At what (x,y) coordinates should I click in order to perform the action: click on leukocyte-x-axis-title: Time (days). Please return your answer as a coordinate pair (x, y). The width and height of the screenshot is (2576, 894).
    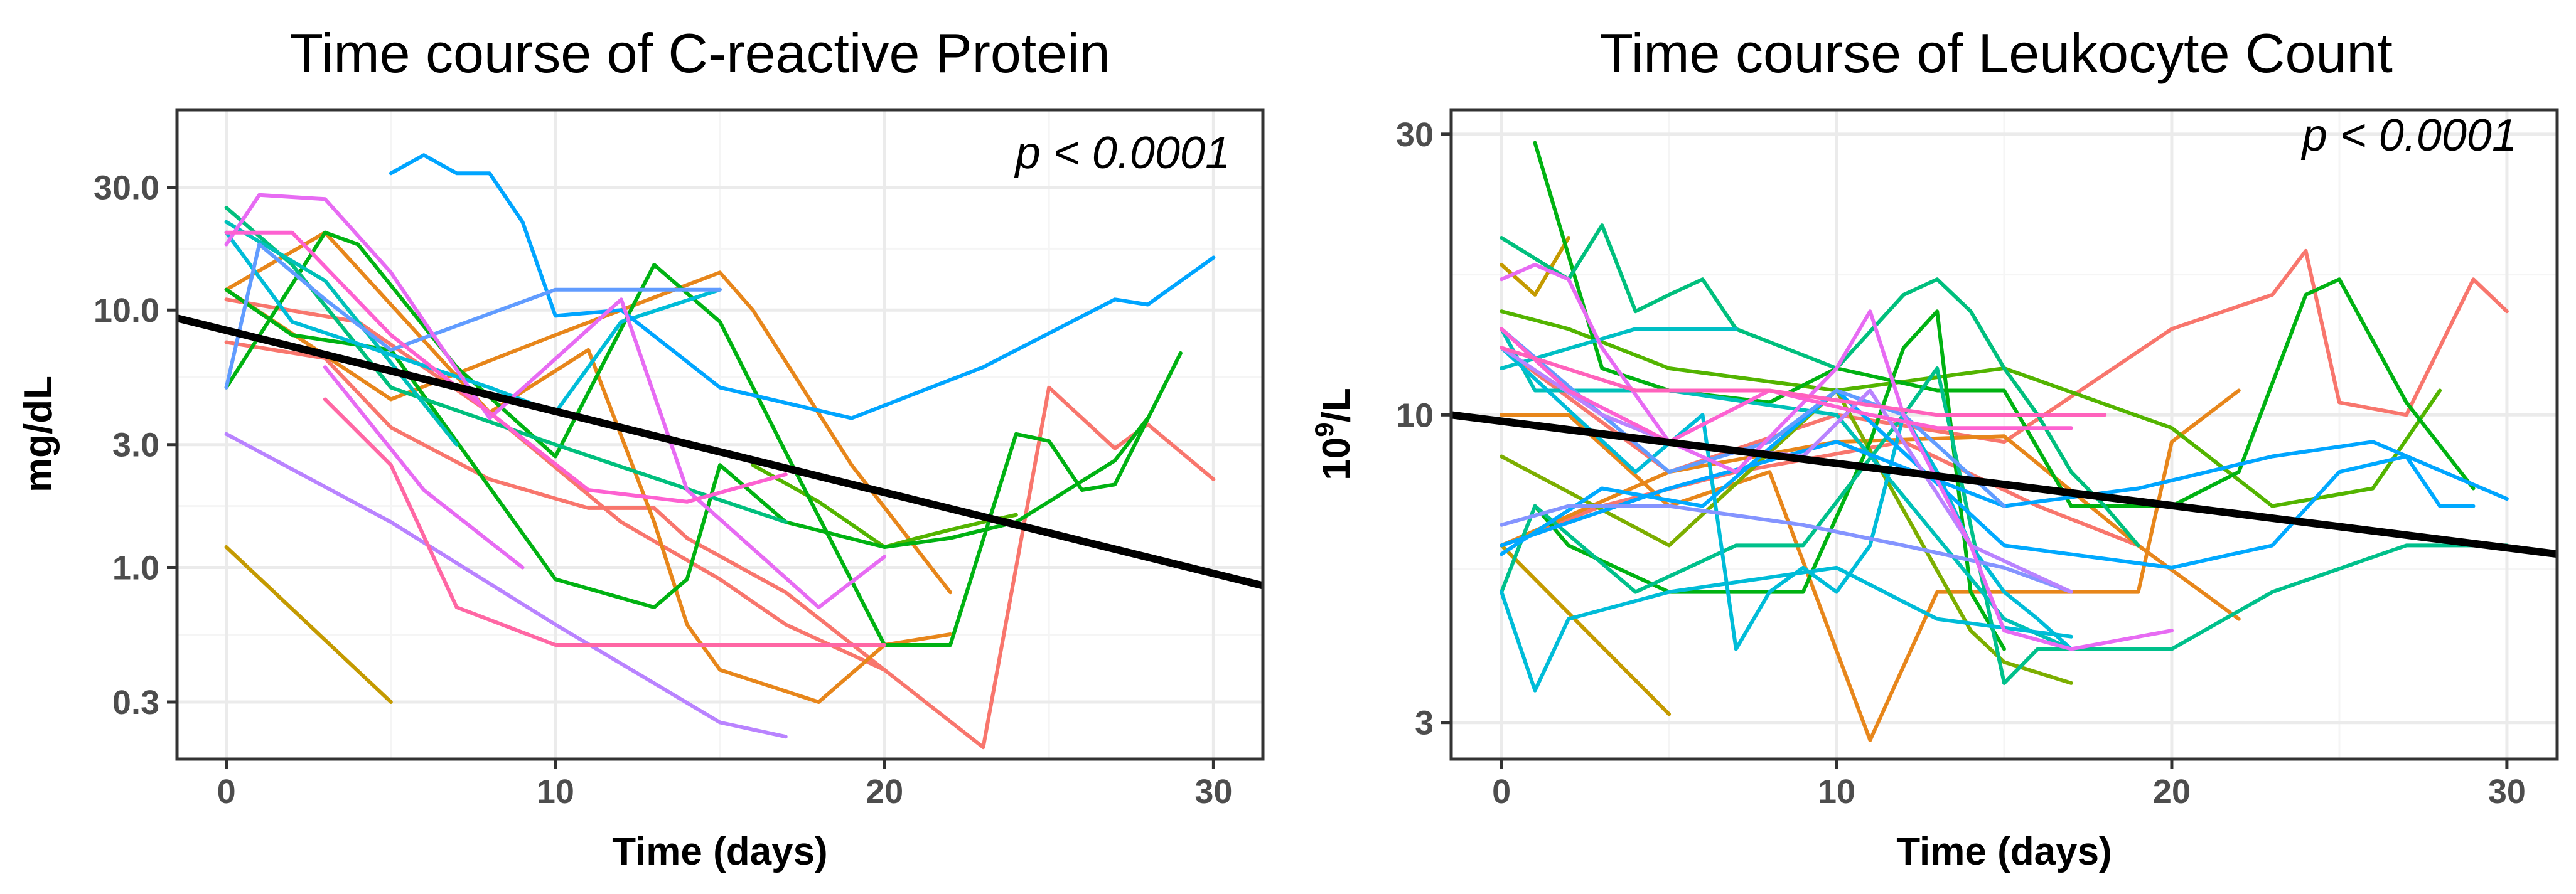
    Looking at the image, I should click on (2004, 852).